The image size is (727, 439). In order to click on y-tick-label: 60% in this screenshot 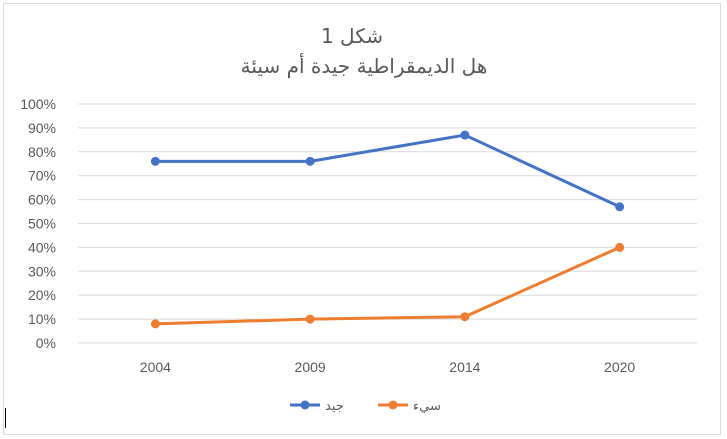, I will do `click(42, 200)`.